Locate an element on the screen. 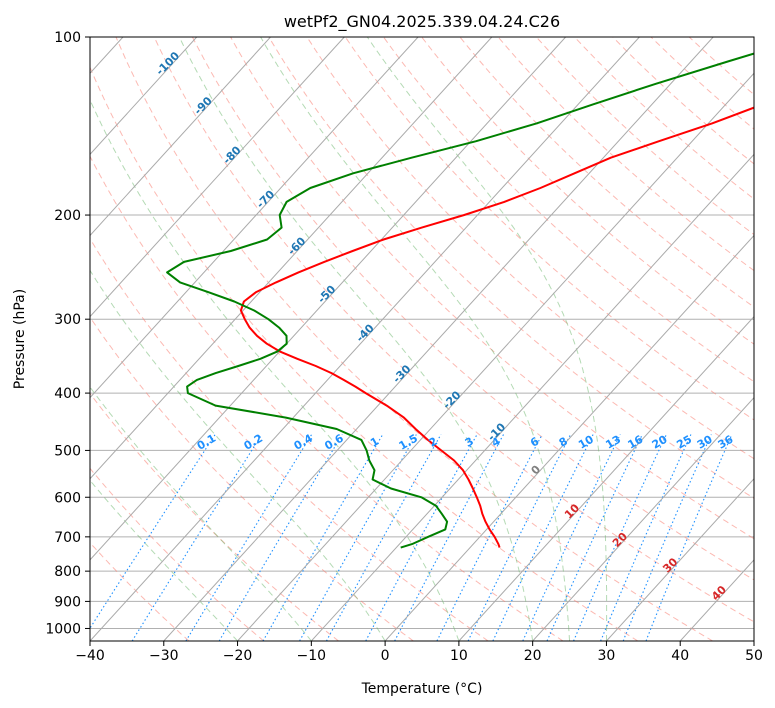 The height and width of the screenshot is (708, 775). x-tick-label: −40 is located at coordinates (90, 656).